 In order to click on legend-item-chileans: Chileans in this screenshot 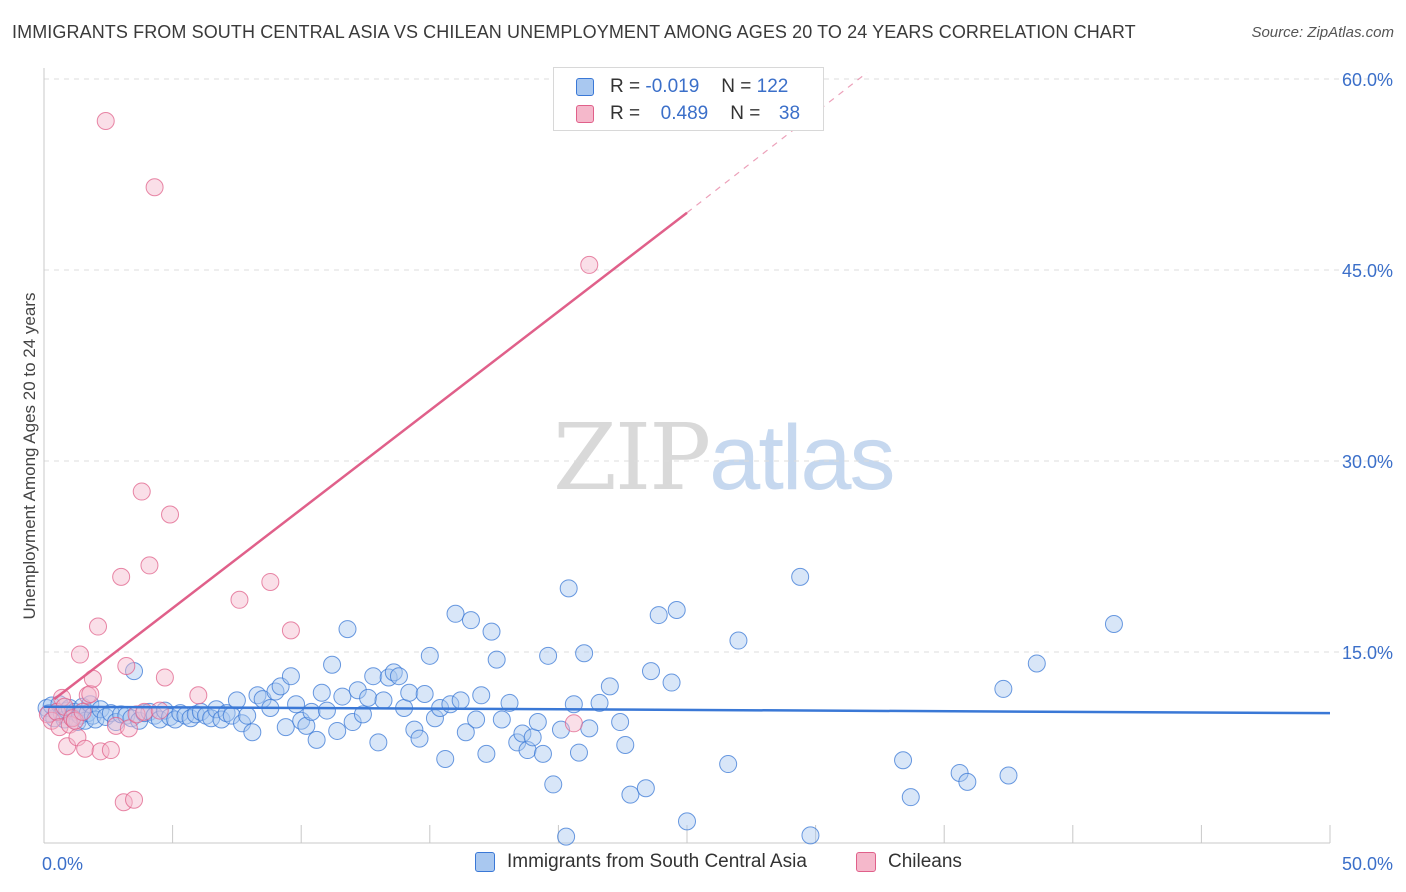, I will do `click(909, 862)`.